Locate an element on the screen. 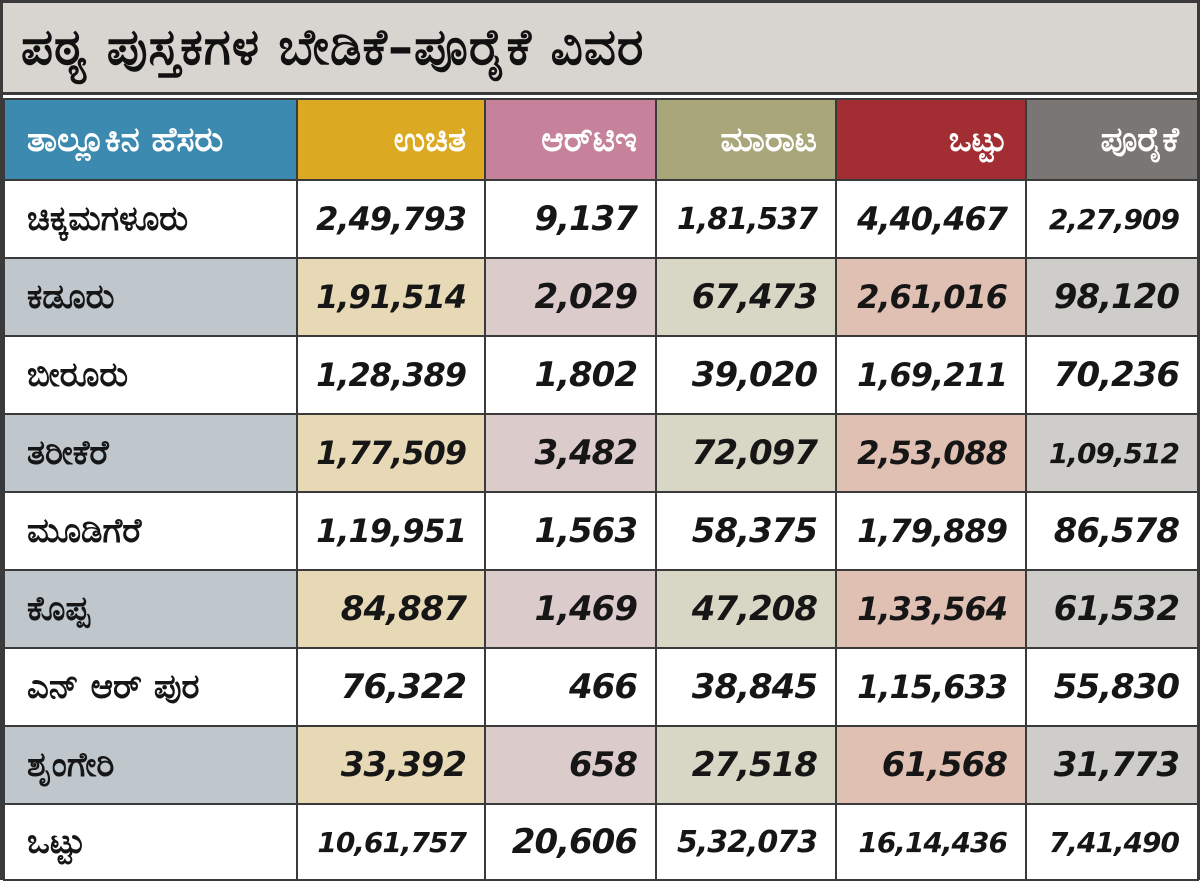  cell-sale: 72,097 is located at coordinates (746, 453).